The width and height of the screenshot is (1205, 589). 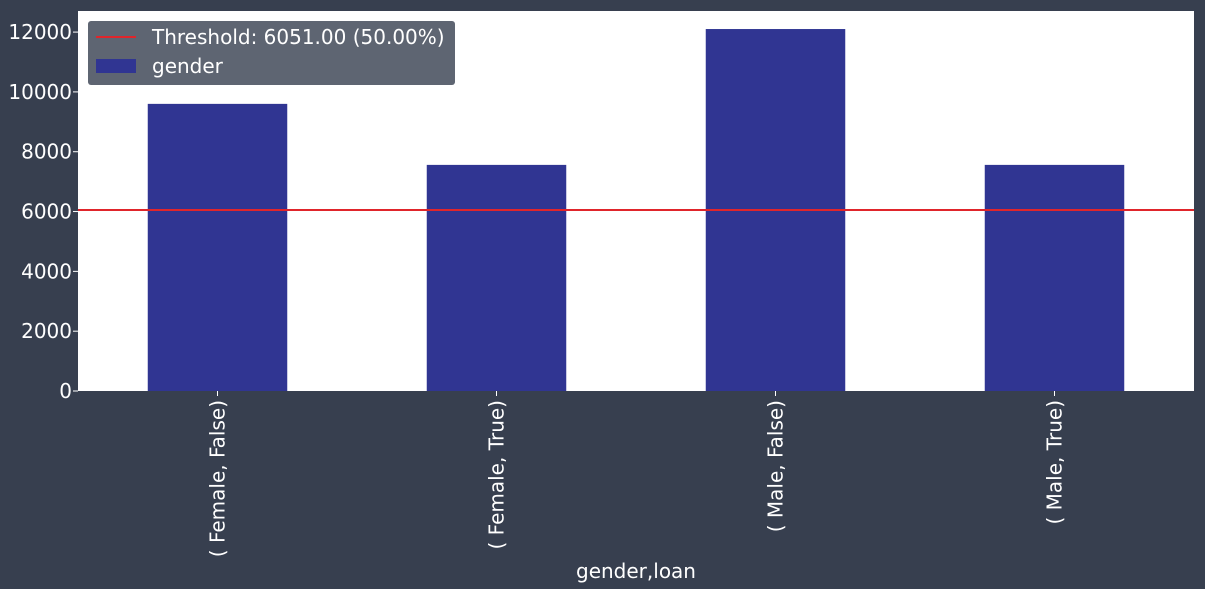 What do you see at coordinates (116, 66) in the screenshot?
I see `legend-gender-swatch` at bounding box center [116, 66].